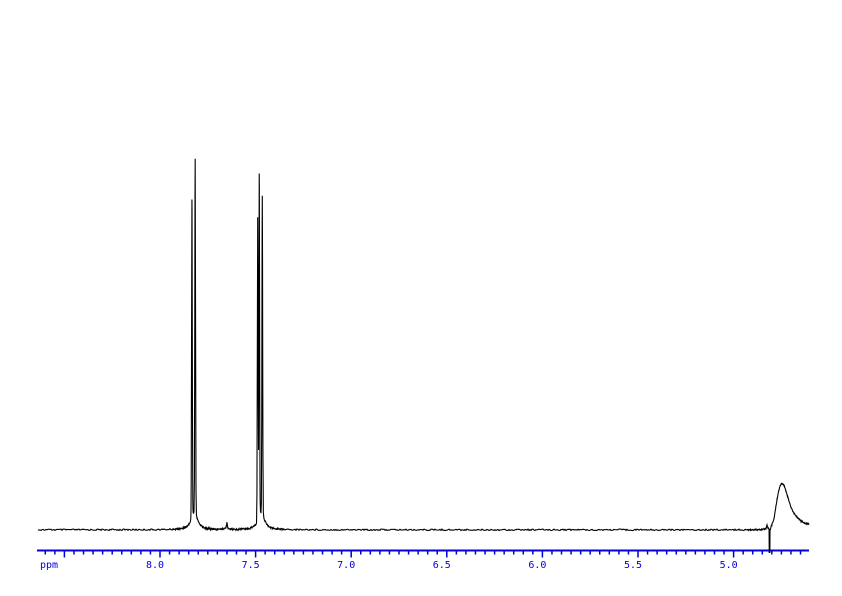 Image resolution: width=842 pixels, height=596 pixels. Describe the element at coordinates (155, 565) in the screenshot. I see `x-tick-label: 8.0` at that location.